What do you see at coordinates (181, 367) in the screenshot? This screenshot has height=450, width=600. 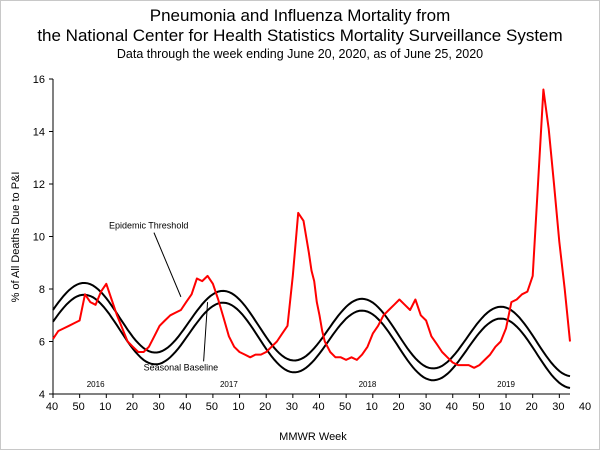 I see `seasonal-baseline-label: Seasonal Baseline` at bounding box center [181, 367].